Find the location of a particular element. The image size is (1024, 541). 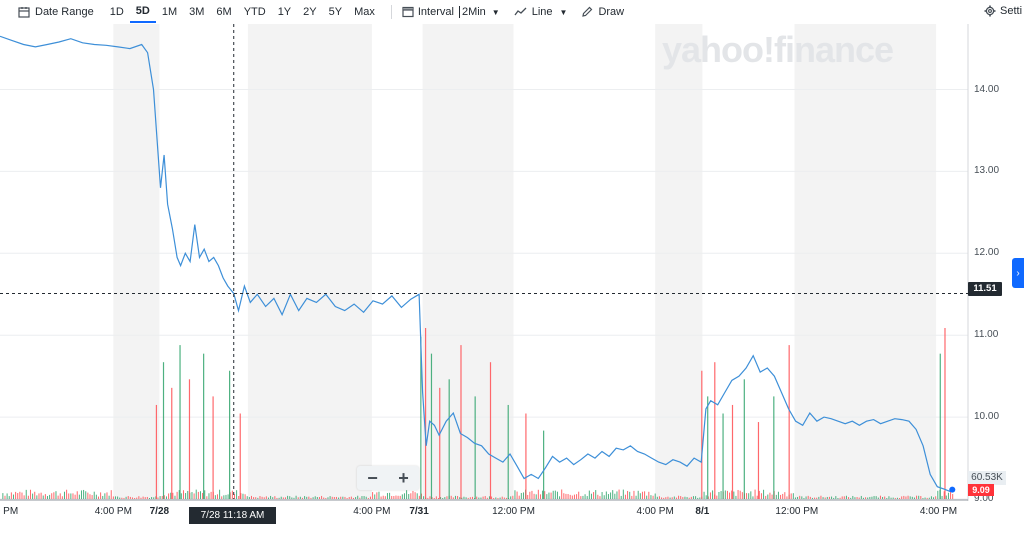

chart-type-label: Line is located at coordinates (542, 12).